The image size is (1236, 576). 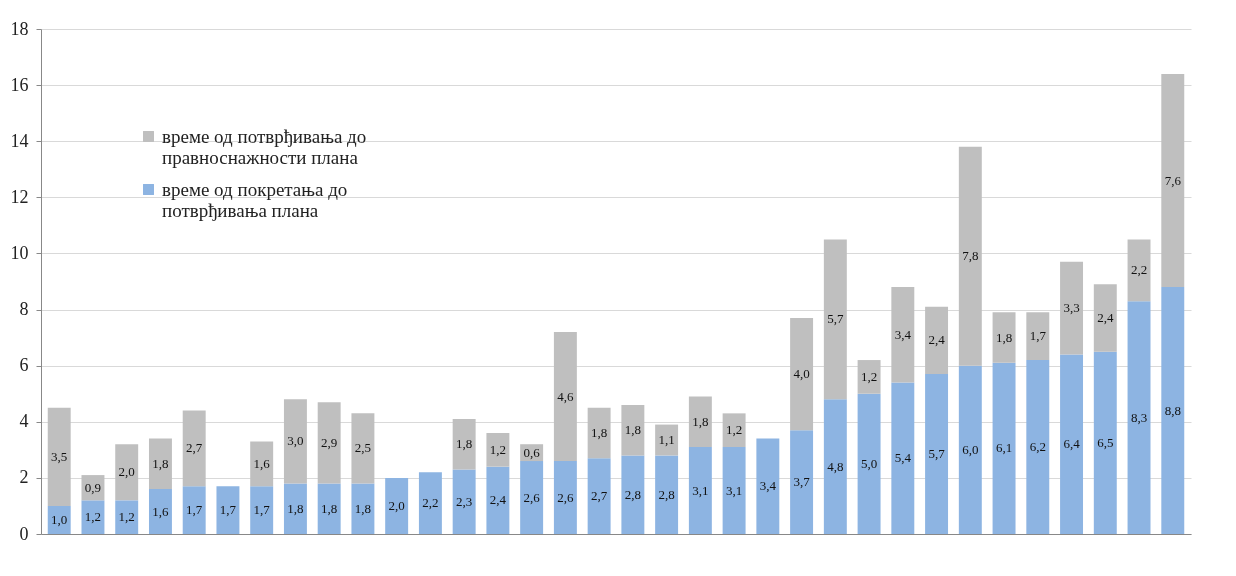 What do you see at coordinates (970, 256) in the screenshot?
I see `data-label: 7,8` at bounding box center [970, 256].